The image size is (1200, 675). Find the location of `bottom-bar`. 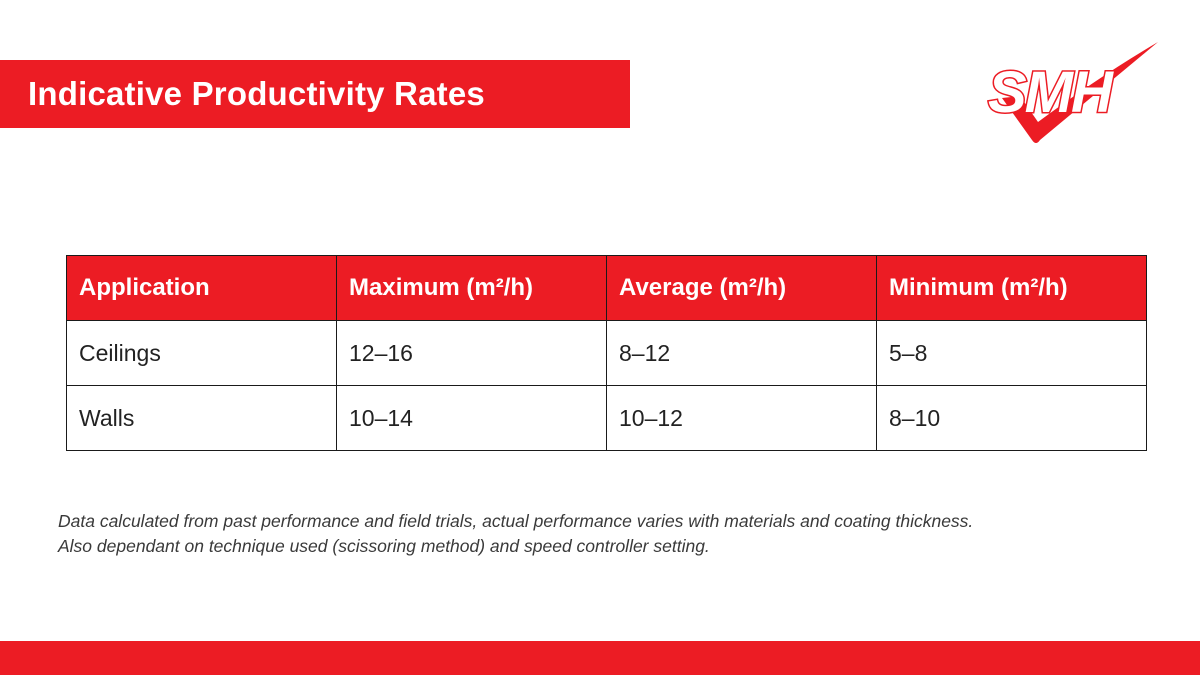

bottom-bar is located at coordinates (600, 658).